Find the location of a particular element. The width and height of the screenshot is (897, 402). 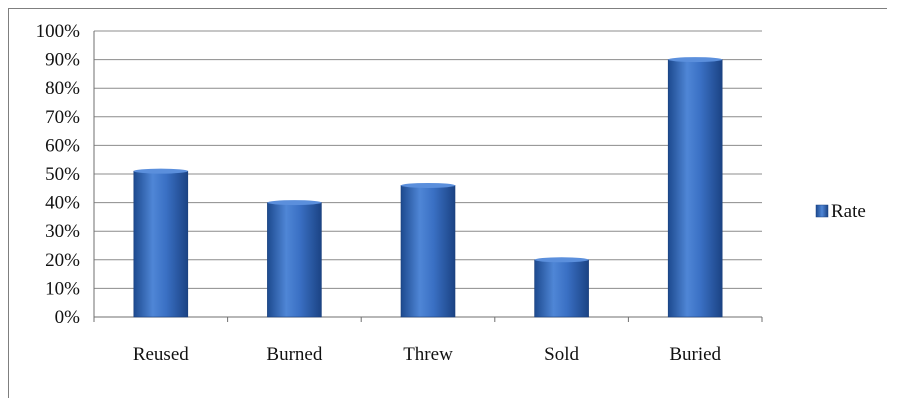

y-tick-label: 60% is located at coordinates (62, 145).